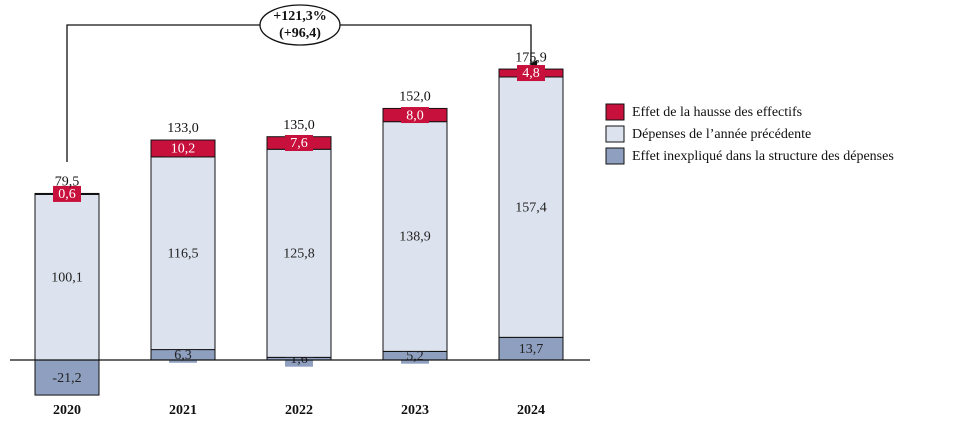 The image size is (977, 430). Describe the element at coordinates (717, 112) in the screenshot. I see `legend-label: Effet de la hausse des effectifs` at that location.